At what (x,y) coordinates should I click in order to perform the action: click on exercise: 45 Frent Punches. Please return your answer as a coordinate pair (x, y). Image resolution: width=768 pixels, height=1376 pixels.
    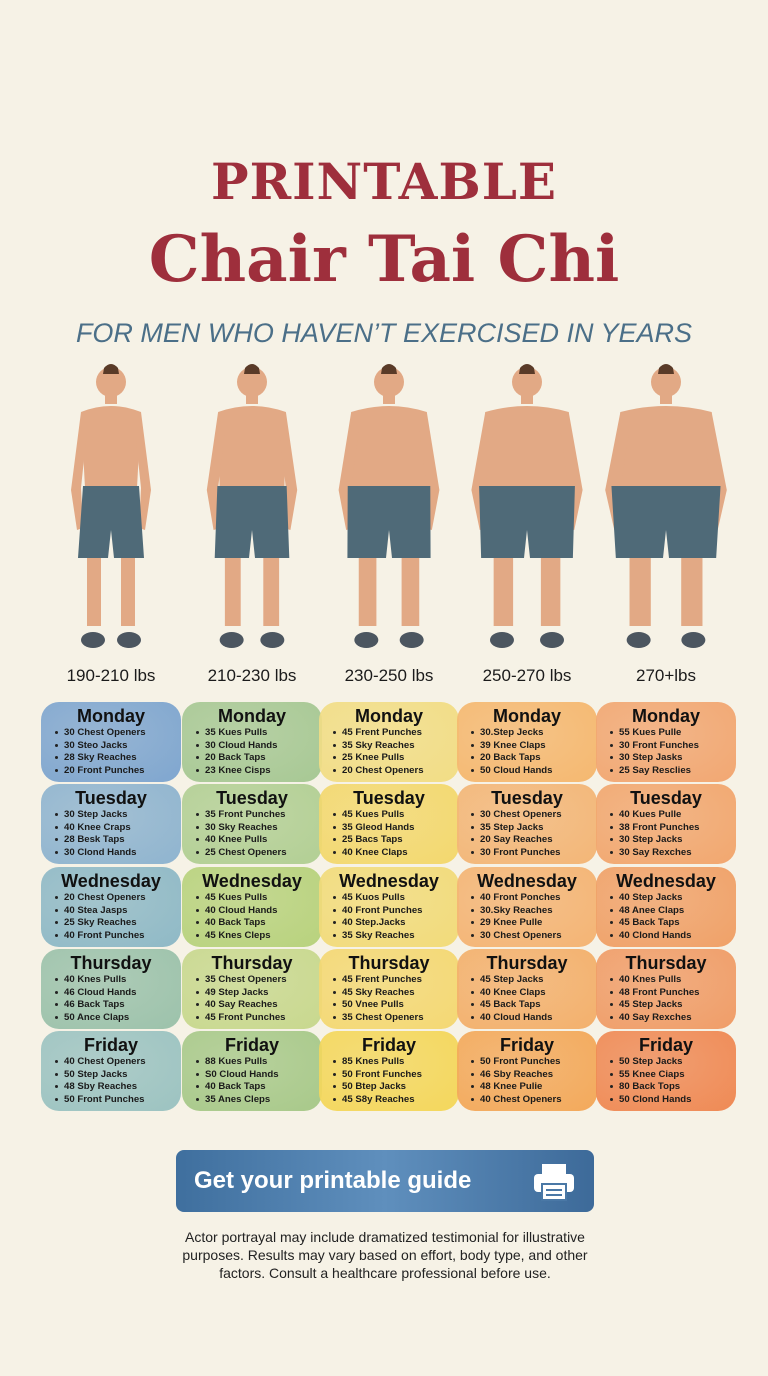
    Looking at the image, I should click on (396, 733).